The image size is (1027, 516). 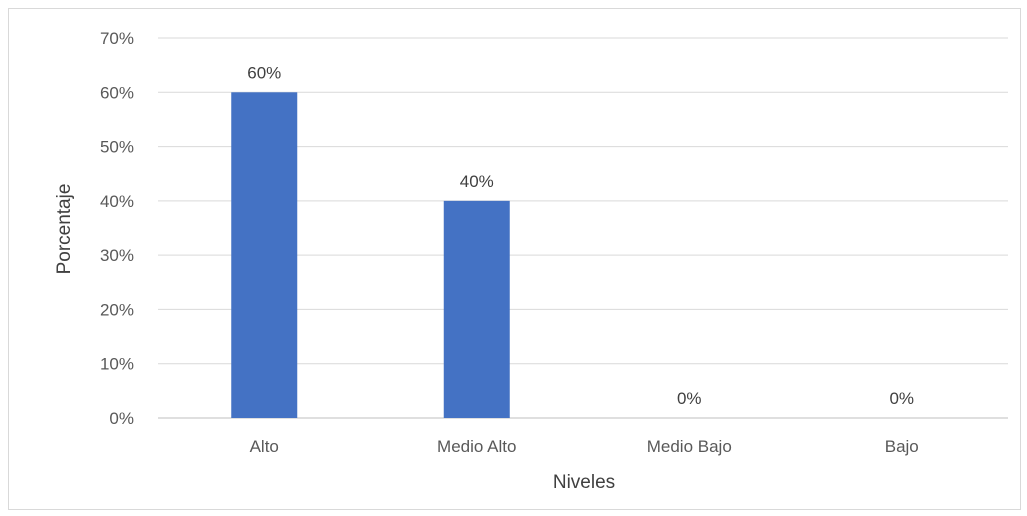 I want to click on x-tick-label: Medio Bajo, so click(x=689, y=446).